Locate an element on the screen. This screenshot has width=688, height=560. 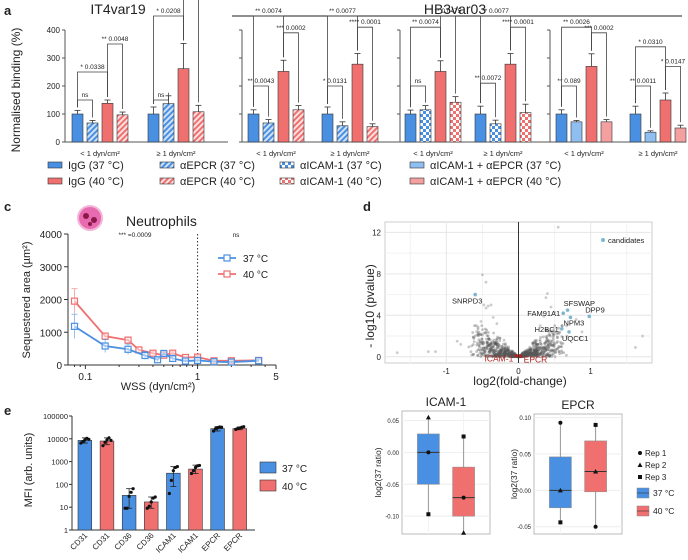
point-label-npm3: NPM3 is located at coordinates (573, 322).